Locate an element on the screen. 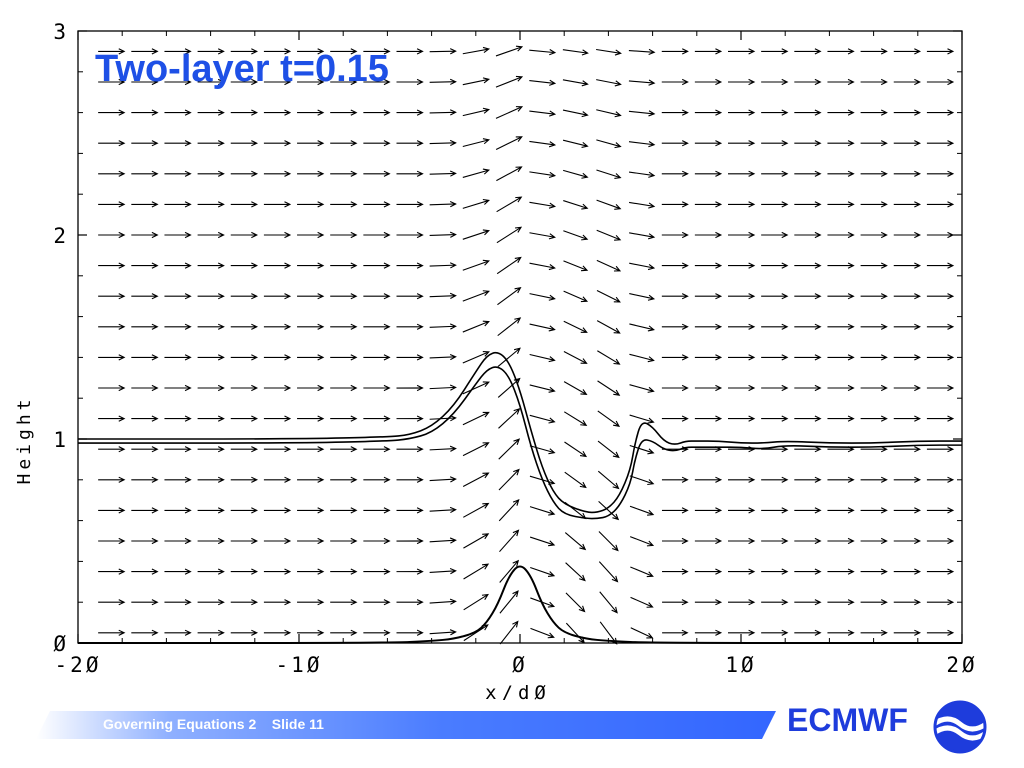  x-tick-label: 1Ø is located at coordinates (740, 665).